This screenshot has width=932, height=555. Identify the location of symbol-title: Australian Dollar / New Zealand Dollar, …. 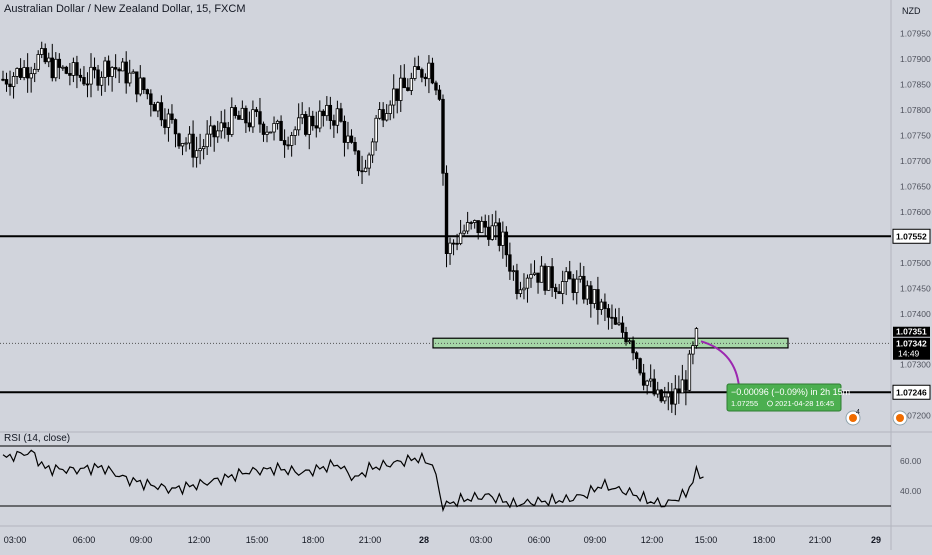
(125, 9).